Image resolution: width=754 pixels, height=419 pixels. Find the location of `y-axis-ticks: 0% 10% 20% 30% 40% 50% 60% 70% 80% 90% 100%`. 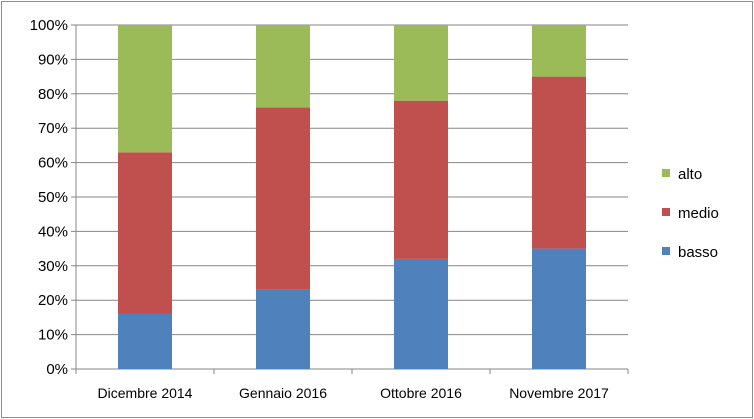

y-axis-ticks: 0% 10% 20% 30% 40% 50% 60% 70% 80% 90% 100% is located at coordinates (49, 197).